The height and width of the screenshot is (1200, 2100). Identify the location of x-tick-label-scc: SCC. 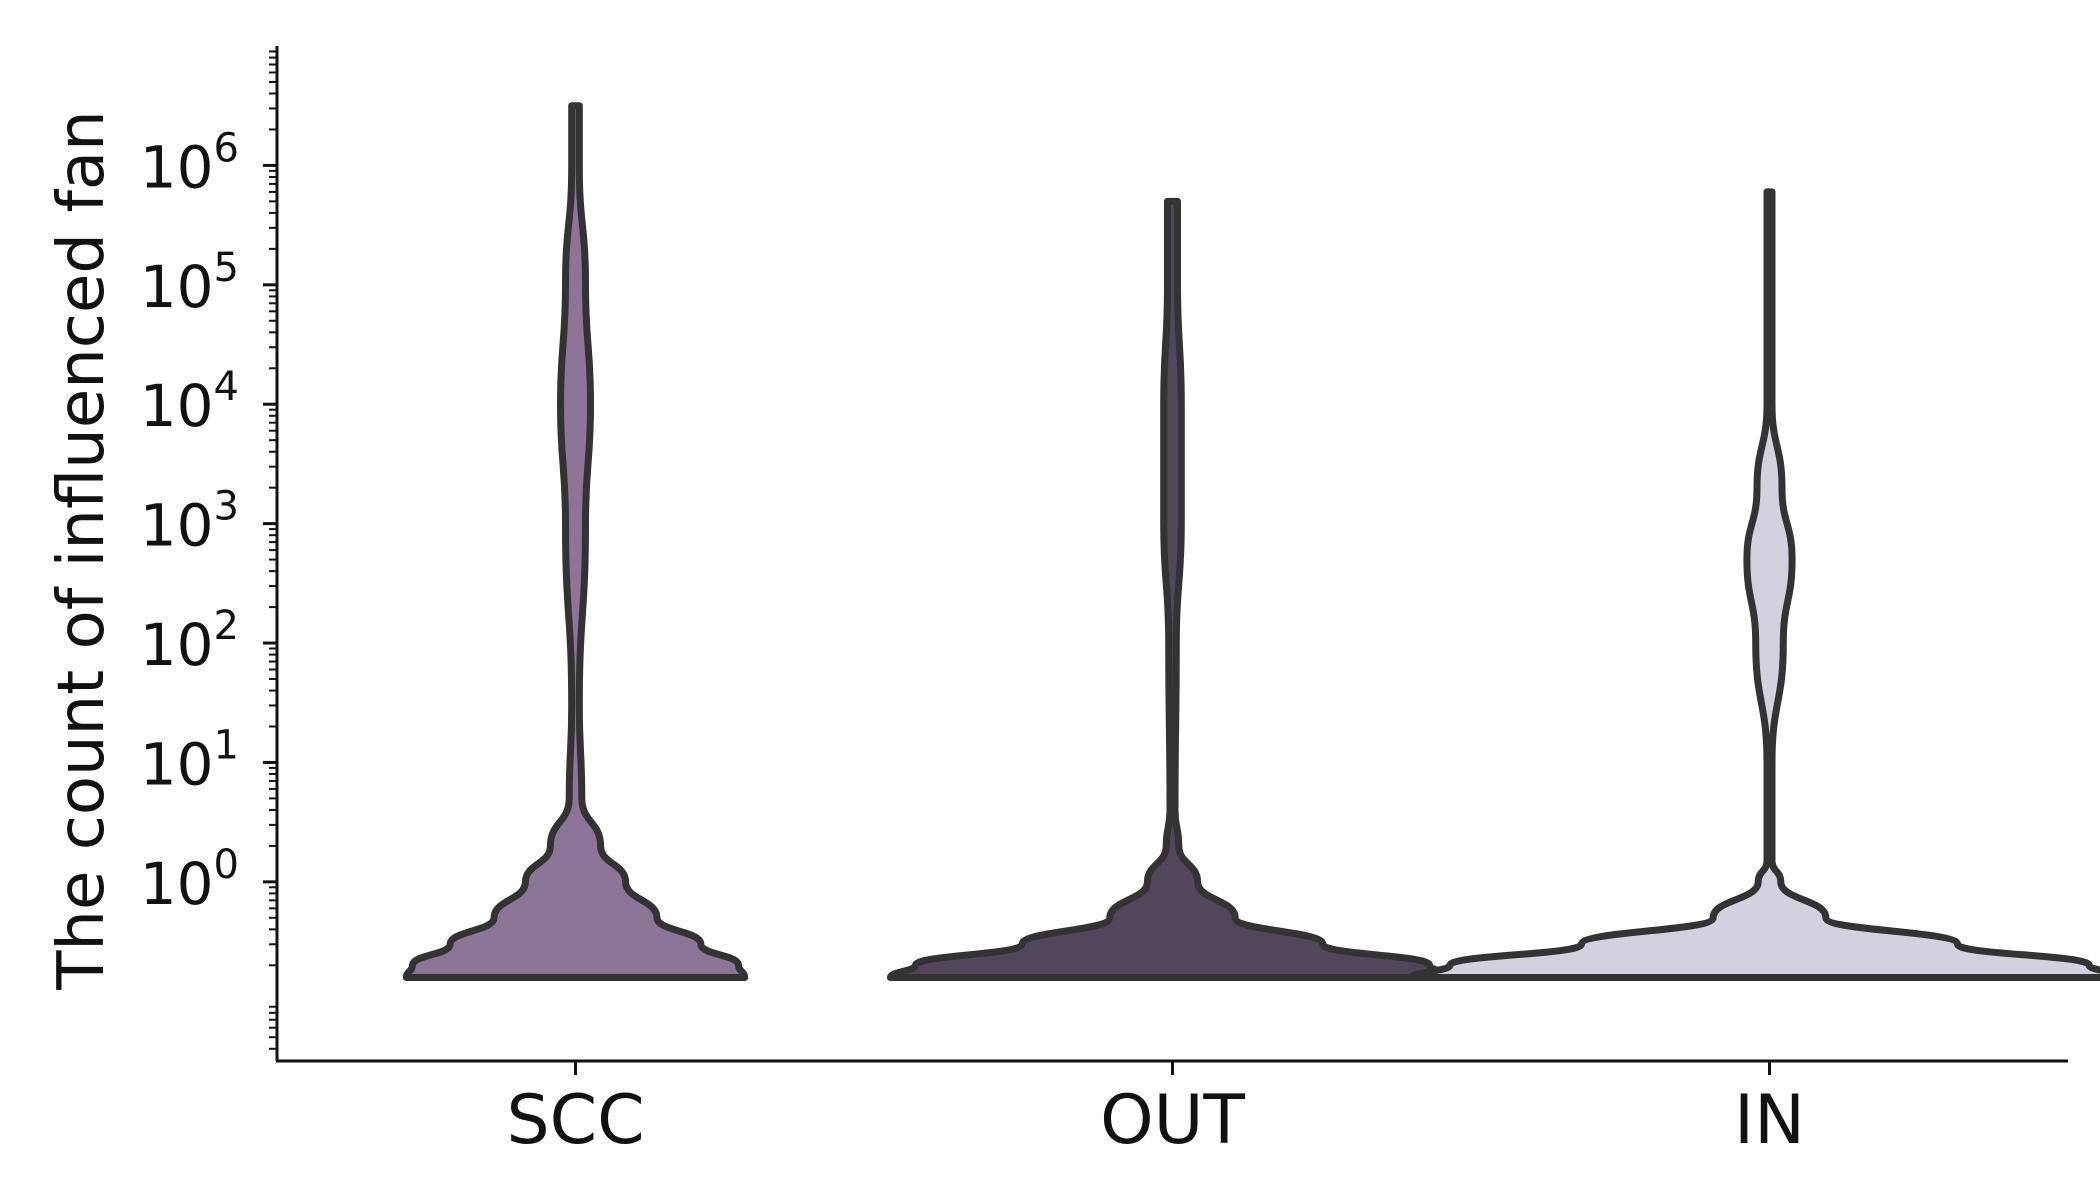
(575, 1120).